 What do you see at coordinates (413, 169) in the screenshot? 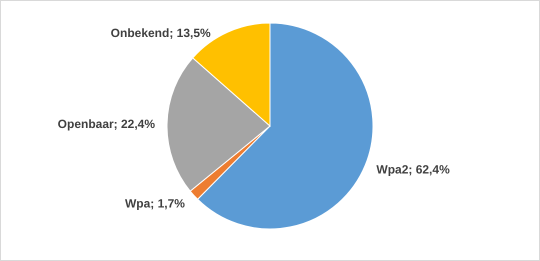
I see `slice-label: Wpa2; 62,4%` at bounding box center [413, 169].